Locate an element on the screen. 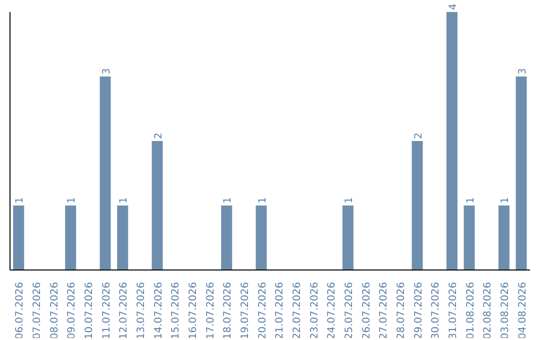 This screenshot has width=540, height=340. x-tick-label: 10.07.2026 is located at coordinates (89, 311).